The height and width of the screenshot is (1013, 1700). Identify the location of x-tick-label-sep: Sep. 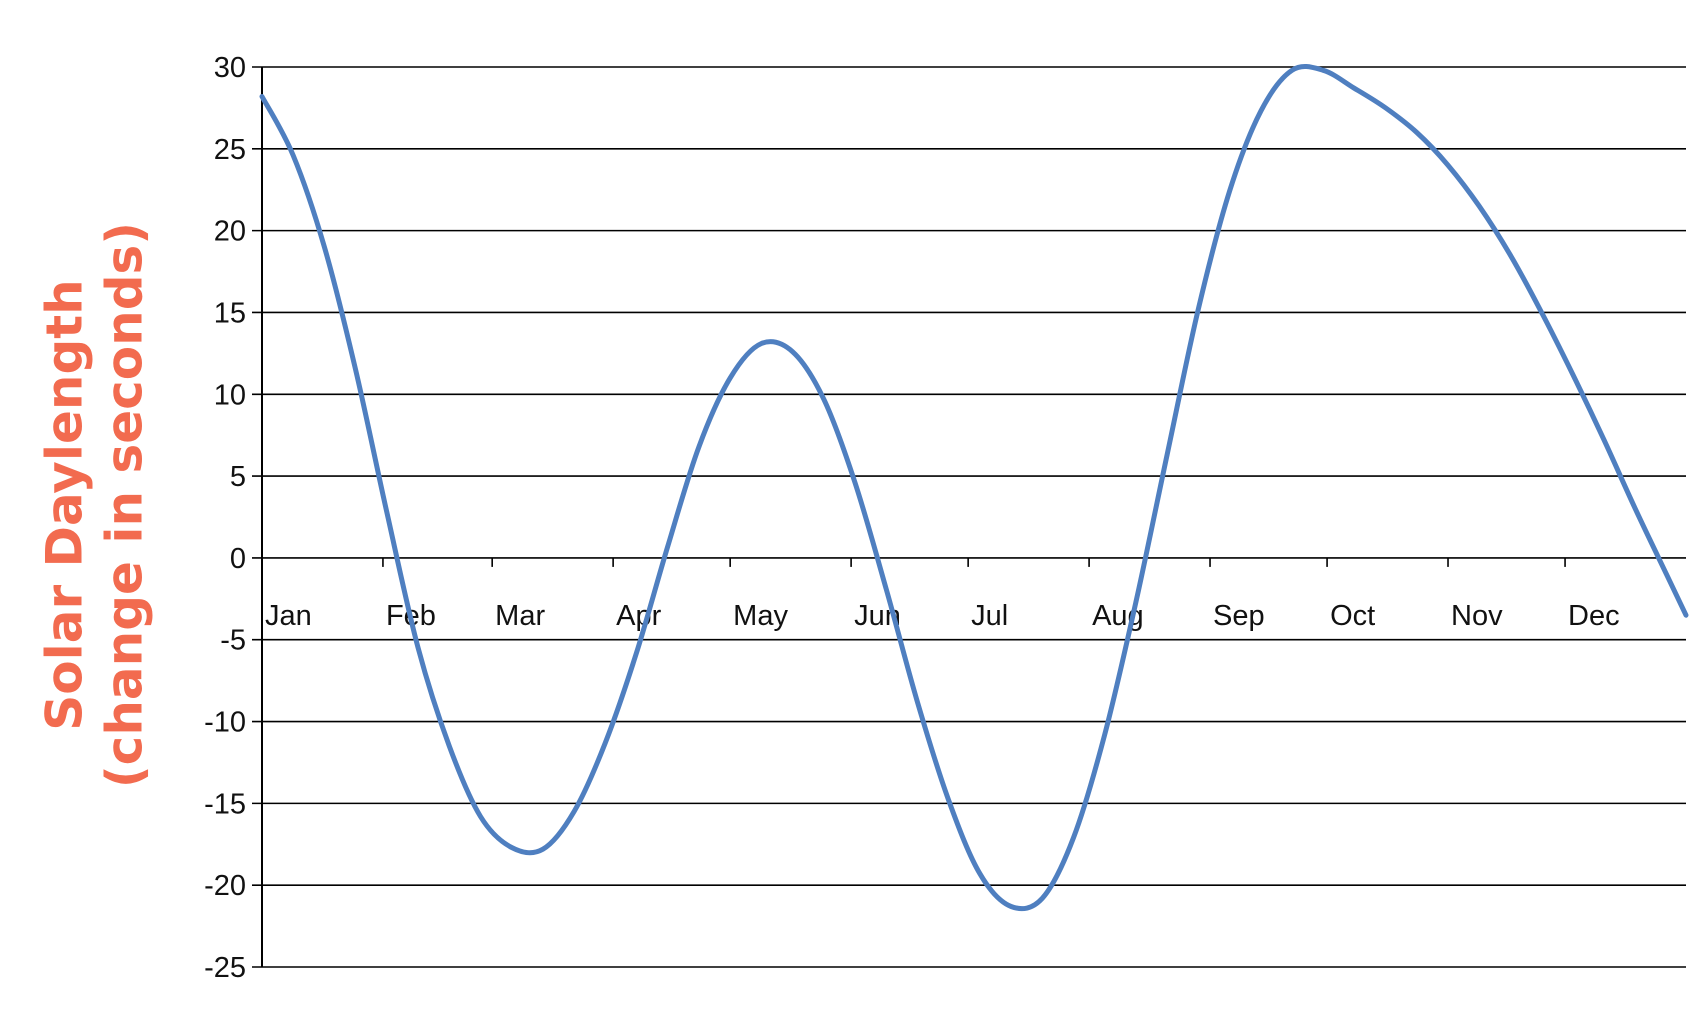
(1239, 616).